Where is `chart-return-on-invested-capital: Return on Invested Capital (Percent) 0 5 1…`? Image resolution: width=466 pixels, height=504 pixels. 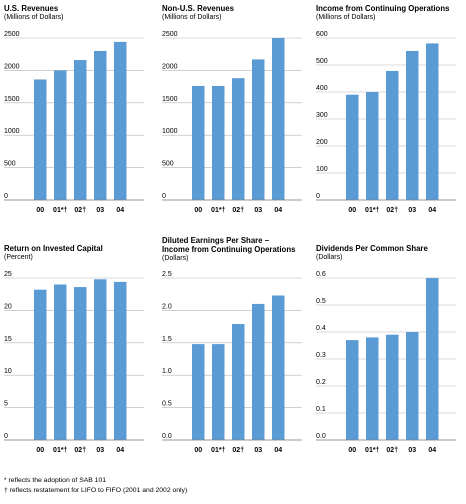
chart-return-on-invested-capital: Return on Invested Capital (Percent) 0 5 1… is located at coordinates (78, 355).